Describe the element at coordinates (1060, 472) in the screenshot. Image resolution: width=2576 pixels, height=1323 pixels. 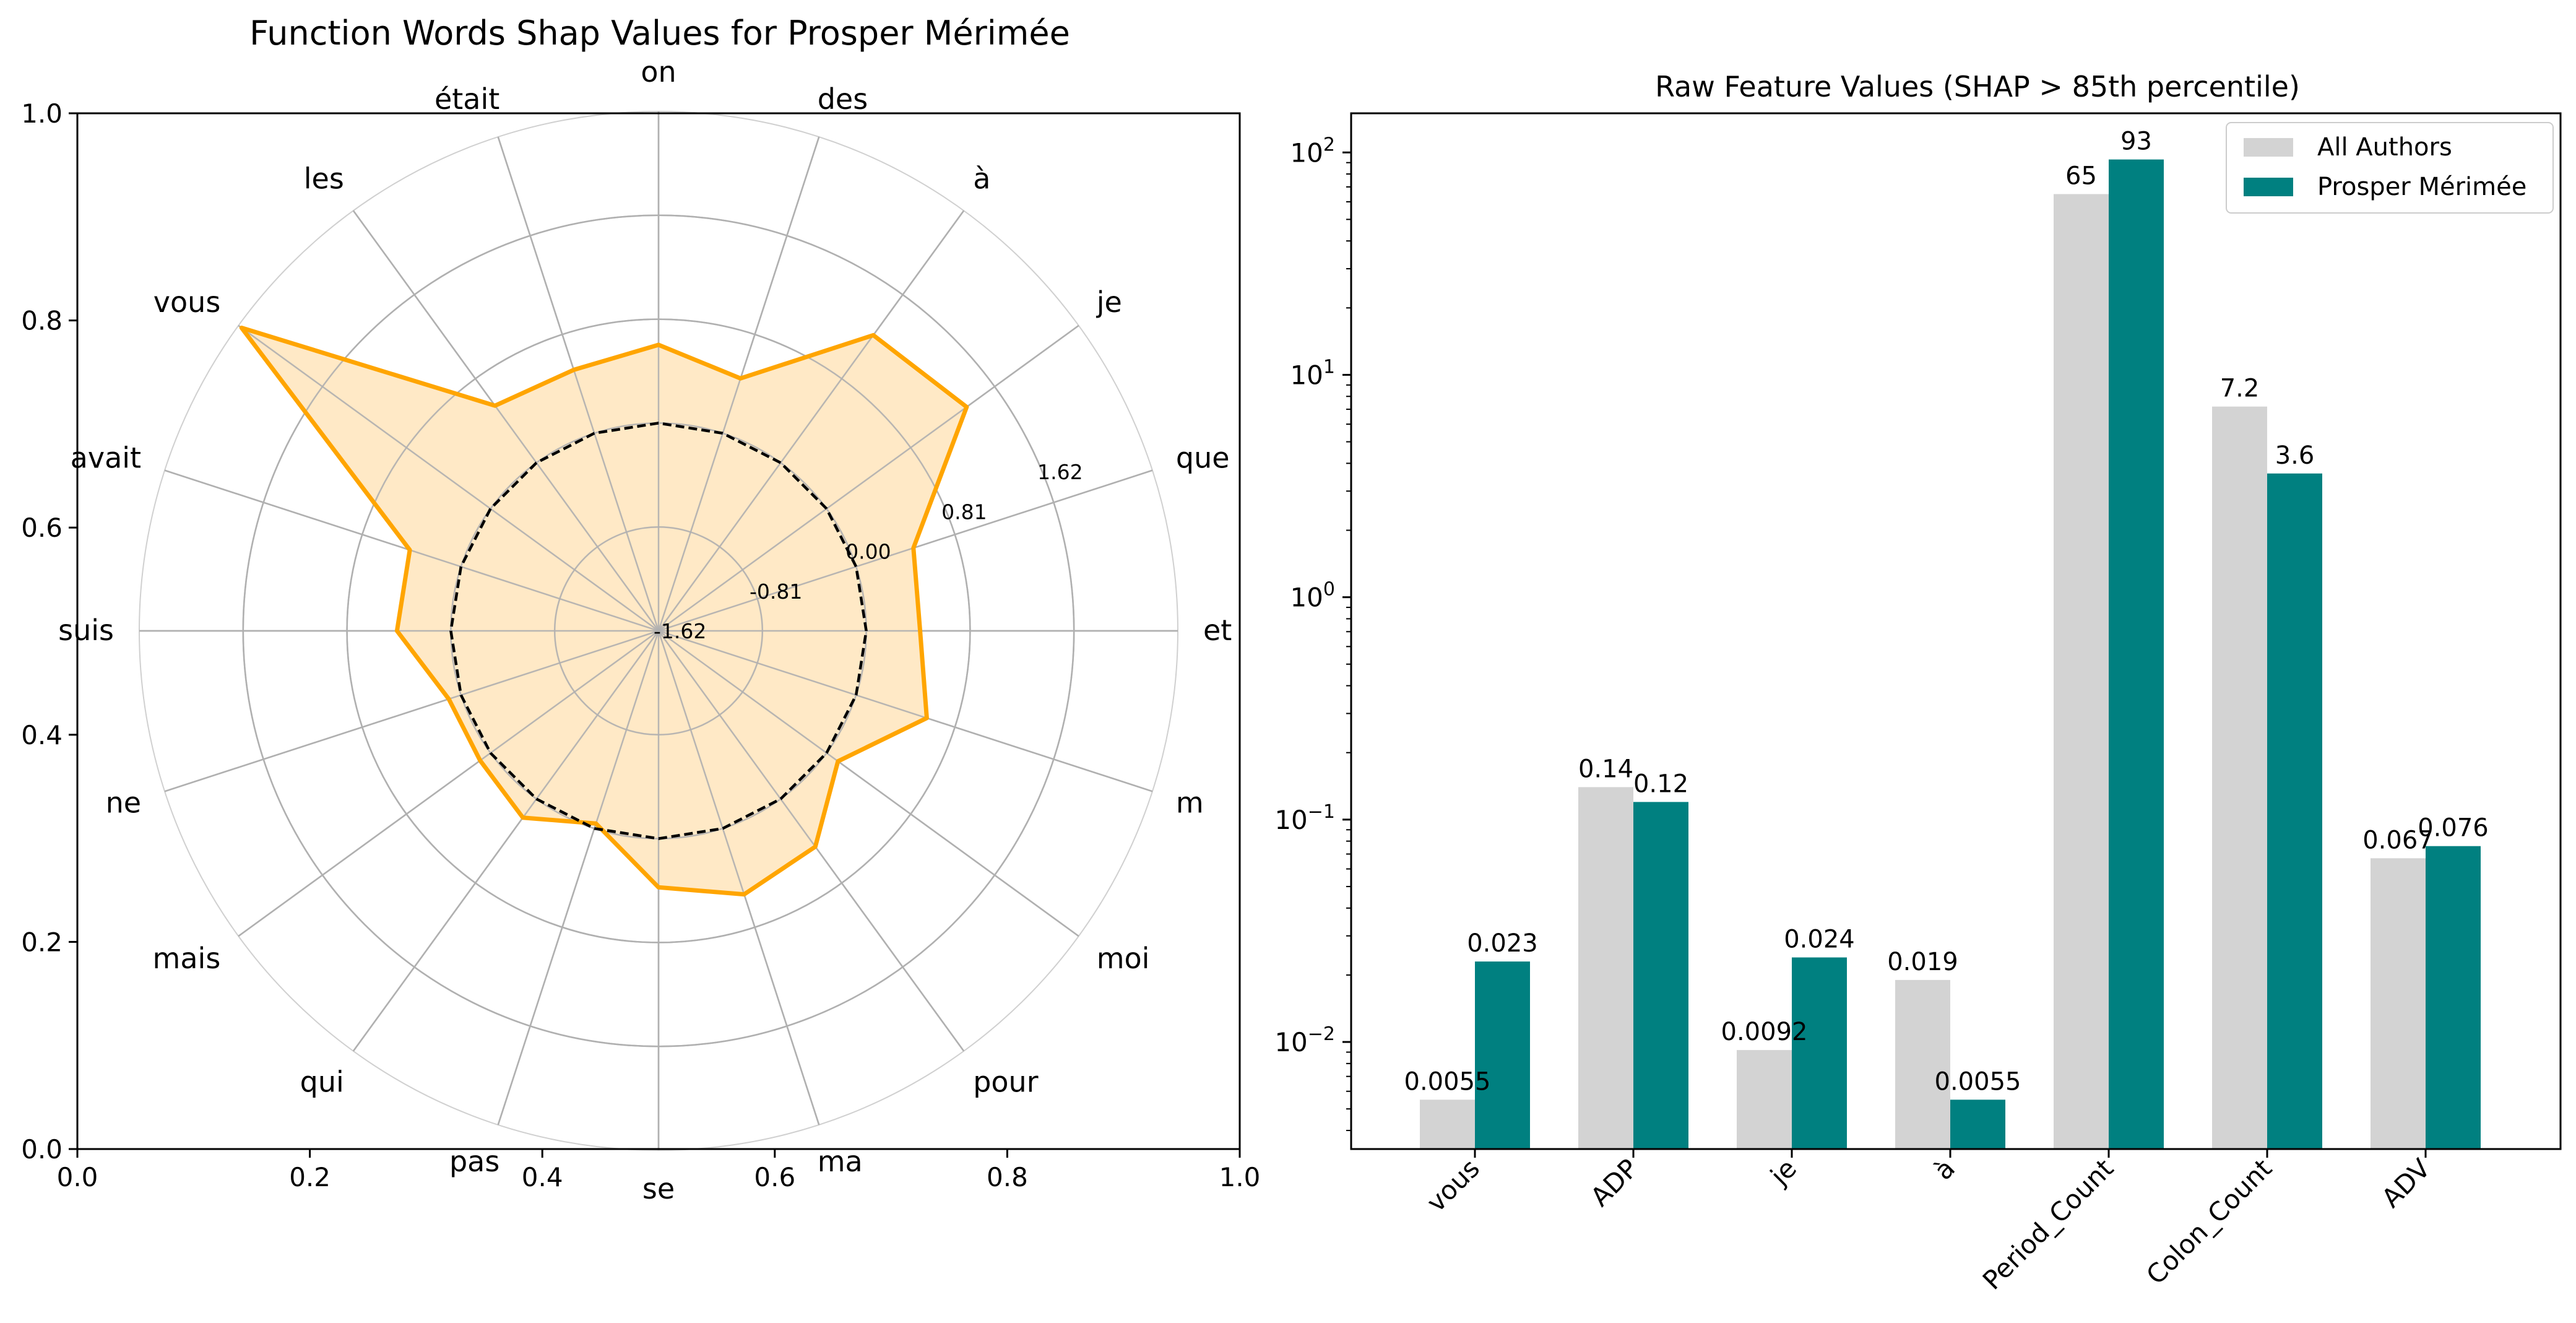
I see `radar-radial-tick-4: 1.62` at that location.